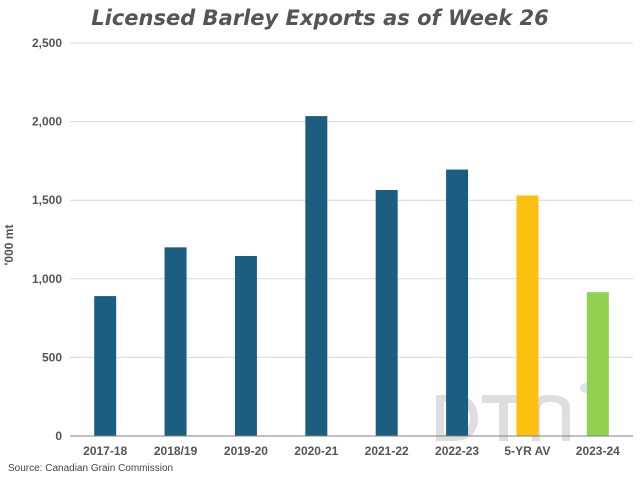 The height and width of the screenshot is (480, 640). What do you see at coordinates (387, 451) in the screenshot?
I see `x-tick-label: 2021-22` at bounding box center [387, 451].